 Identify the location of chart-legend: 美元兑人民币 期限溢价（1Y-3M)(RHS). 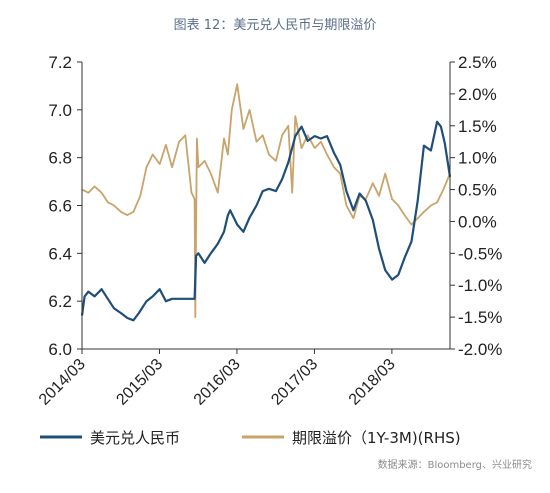
(250, 438).